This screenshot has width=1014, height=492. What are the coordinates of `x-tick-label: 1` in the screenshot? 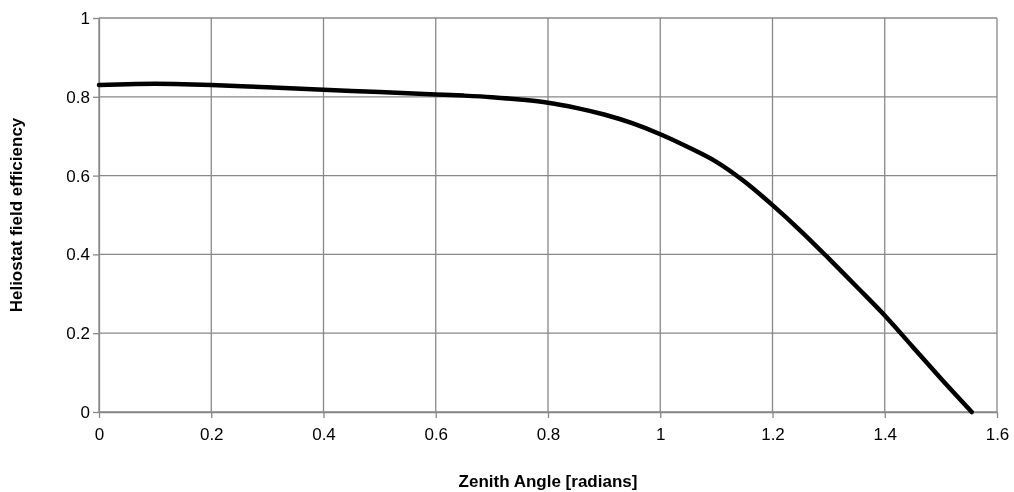 It's located at (661, 434).